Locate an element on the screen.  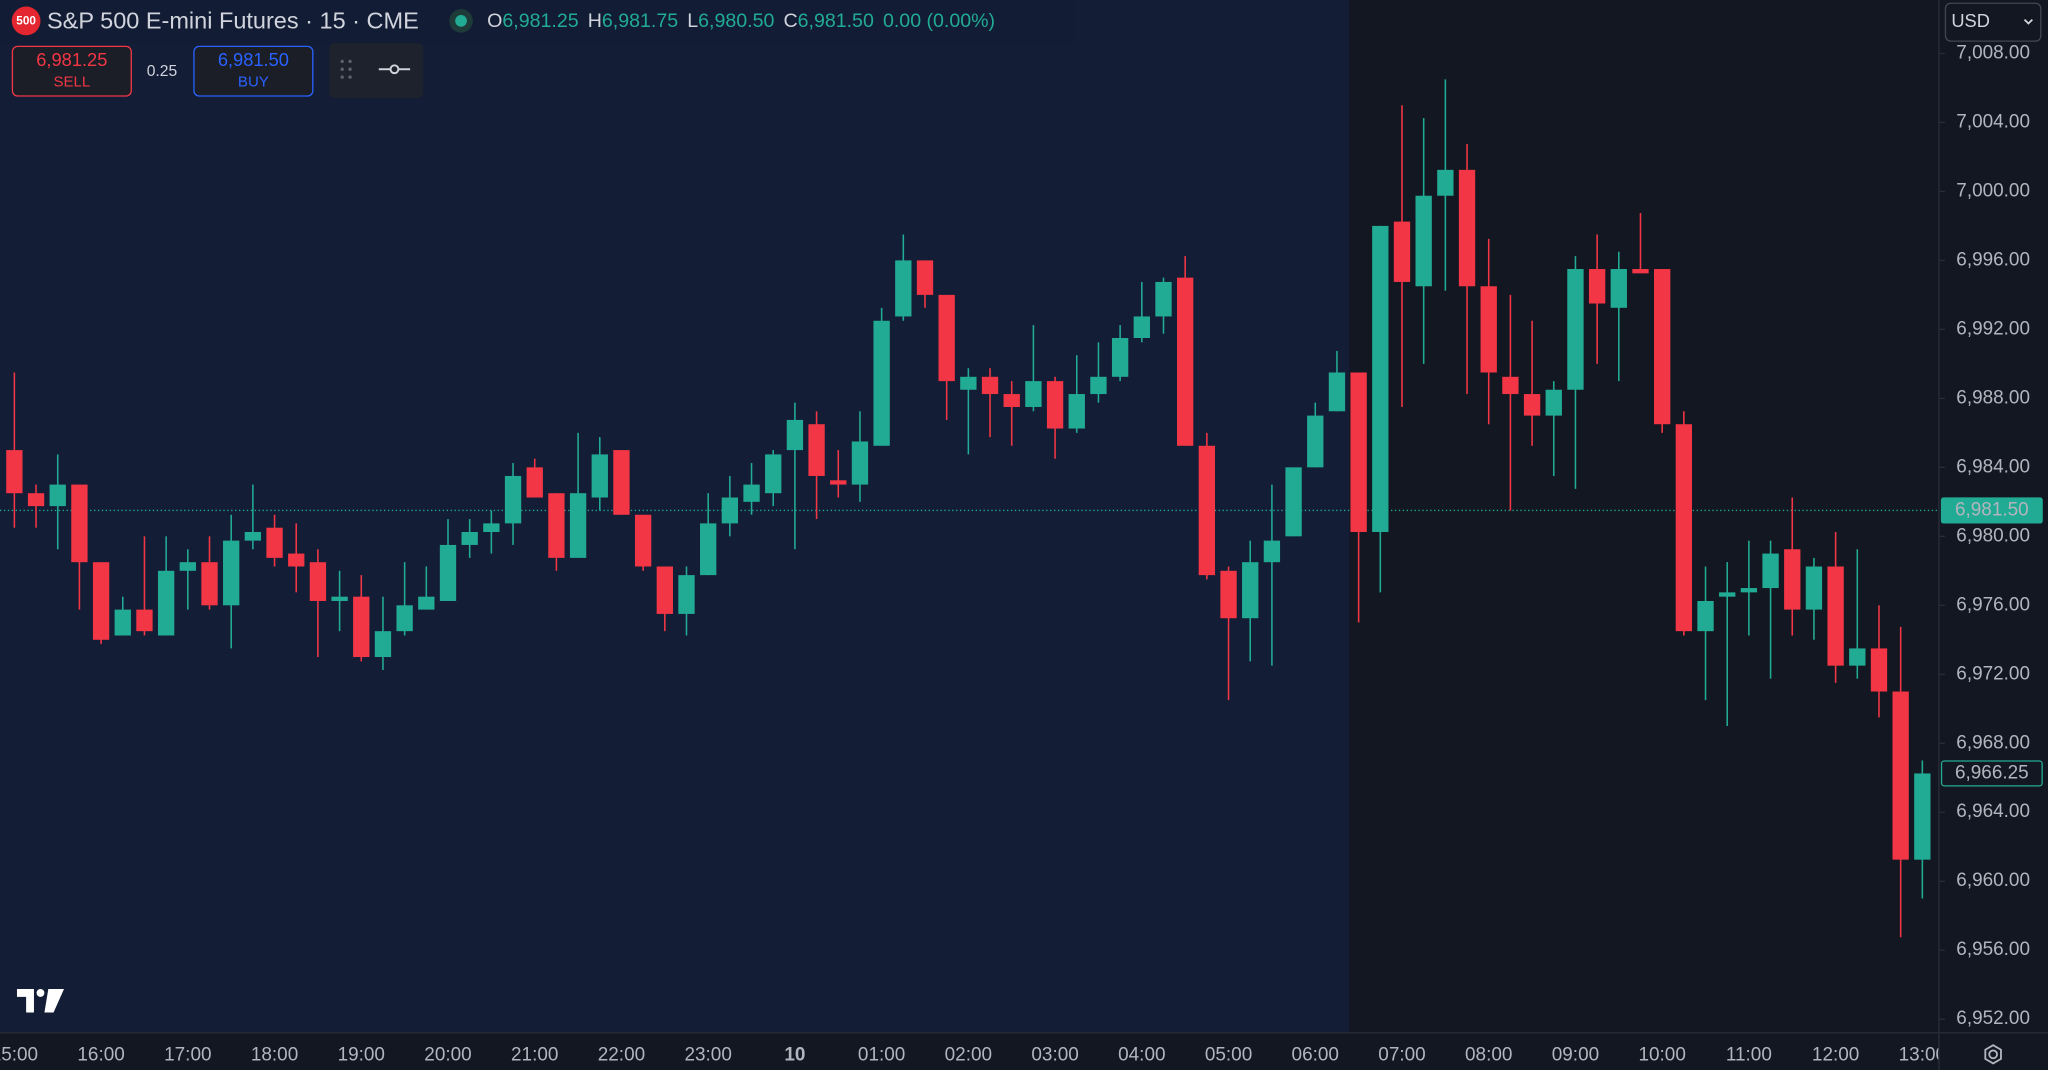
ohlc-change: 0.00 (0.00%) is located at coordinates (939, 21).